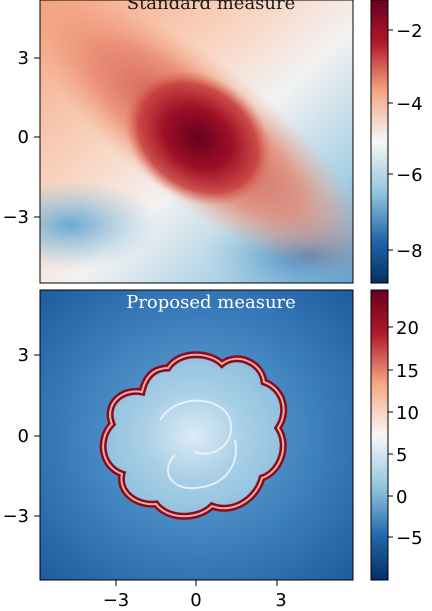 Image resolution: width=432 pixels, height=611 pixels. Describe the element at coordinates (23, 137) in the screenshot. I see `top-ytick-label: 0` at that location.